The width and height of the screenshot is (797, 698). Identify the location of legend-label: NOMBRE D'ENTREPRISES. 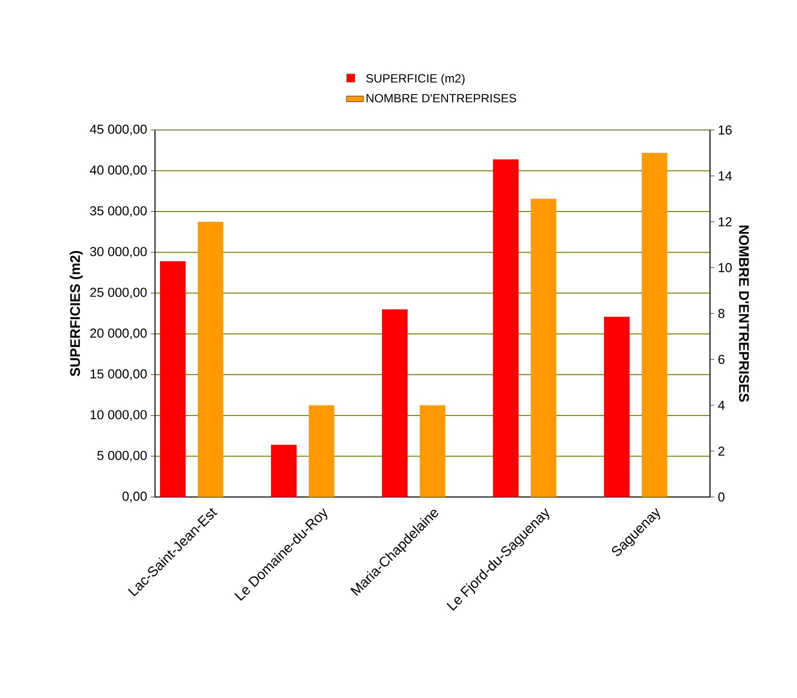
(441, 98).